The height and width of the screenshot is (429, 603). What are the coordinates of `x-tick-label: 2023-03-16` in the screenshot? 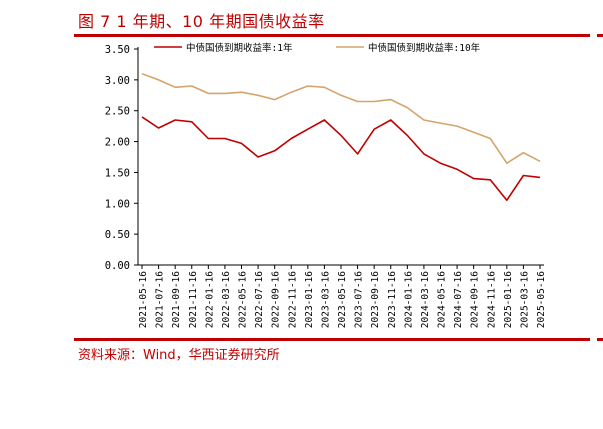 It's located at (325, 299).